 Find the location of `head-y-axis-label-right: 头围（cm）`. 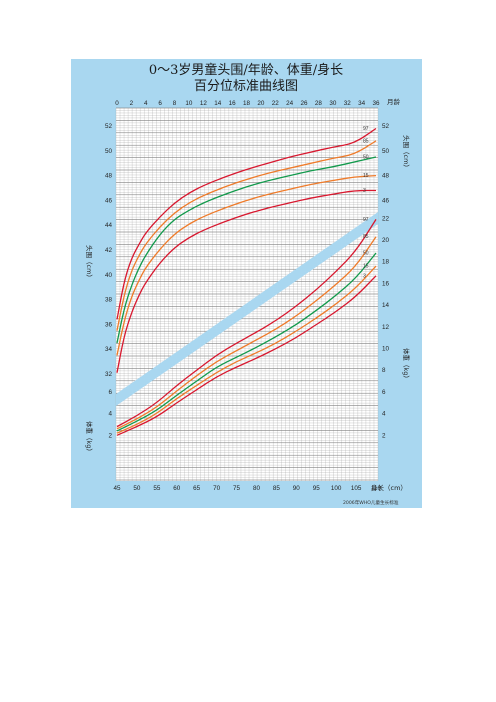

head-y-axis-label-right: 头围（cm） is located at coordinates (406, 153).